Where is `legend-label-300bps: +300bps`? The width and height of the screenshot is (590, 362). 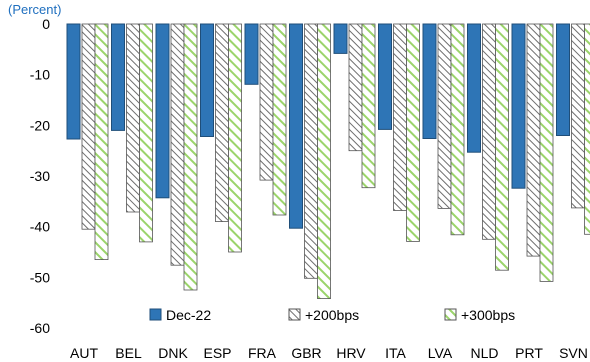 legend-label-300bps: +300bps is located at coordinates (488, 315).